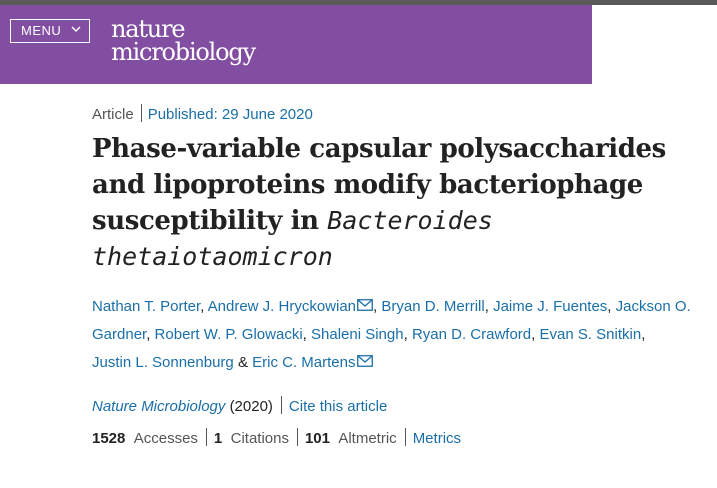  I want to click on site-header: MENU nature microbiology, so click(296, 44).